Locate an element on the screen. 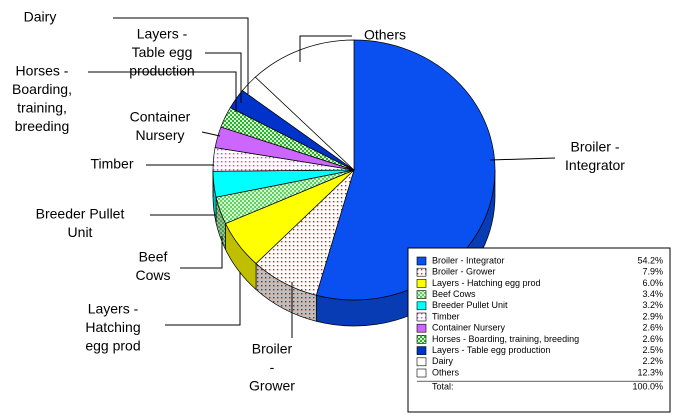 The image size is (679, 417). legend-value: 7.9% is located at coordinates (652, 272).